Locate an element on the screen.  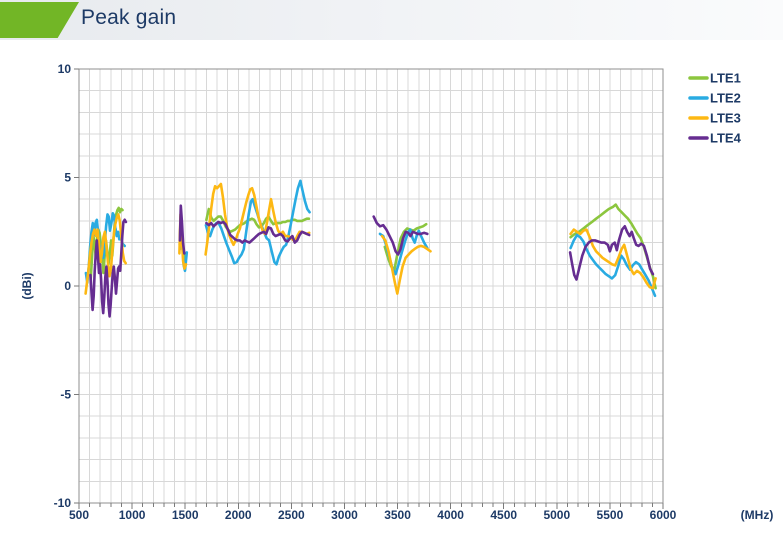
y-tick-label: 10 is located at coordinates (65, 69).